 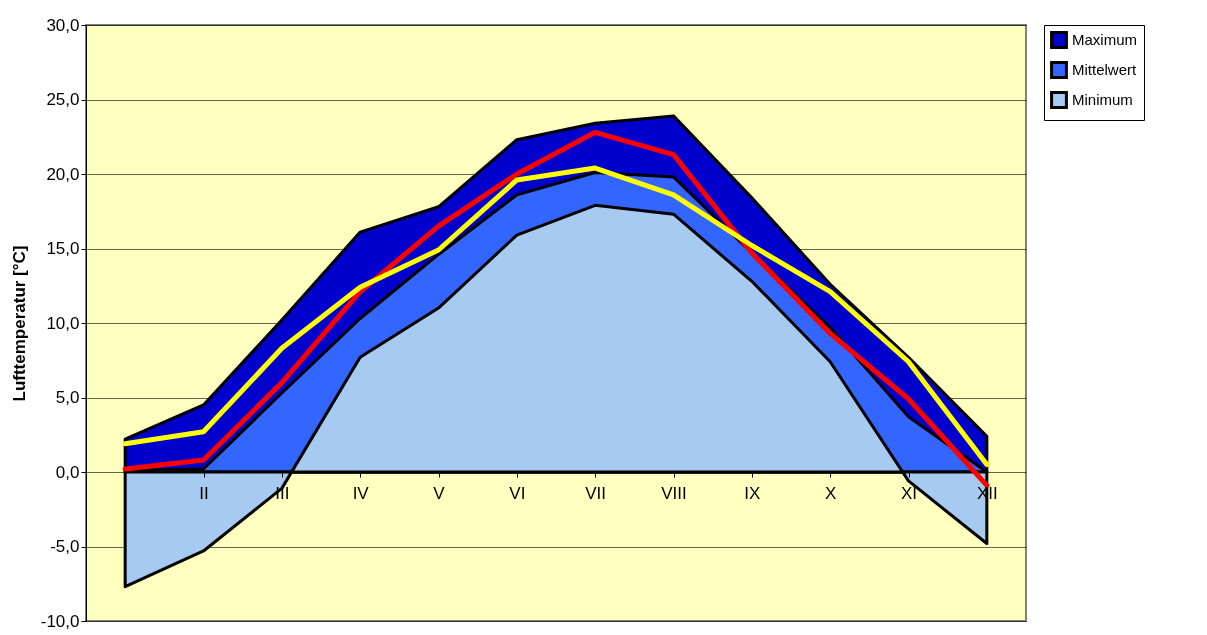 I want to click on x-tick-label: X, so click(x=830, y=493).